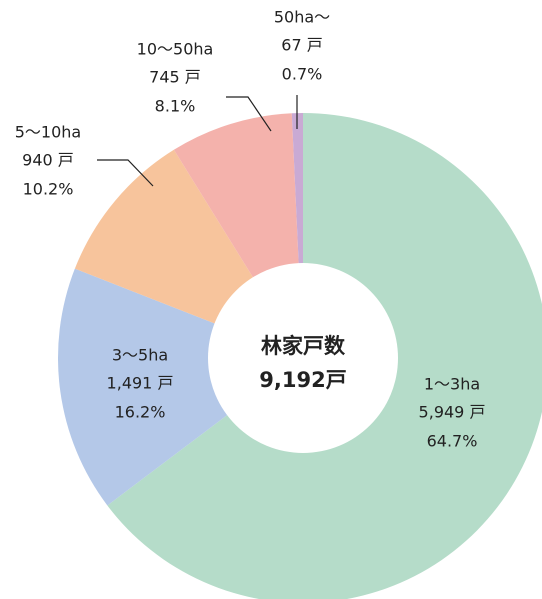 The height and width of the screenshot is (599, 542). Describe the element at coordinates (452, 412) in the screenshot. I see `value-label: 5,949 戸` at that location.